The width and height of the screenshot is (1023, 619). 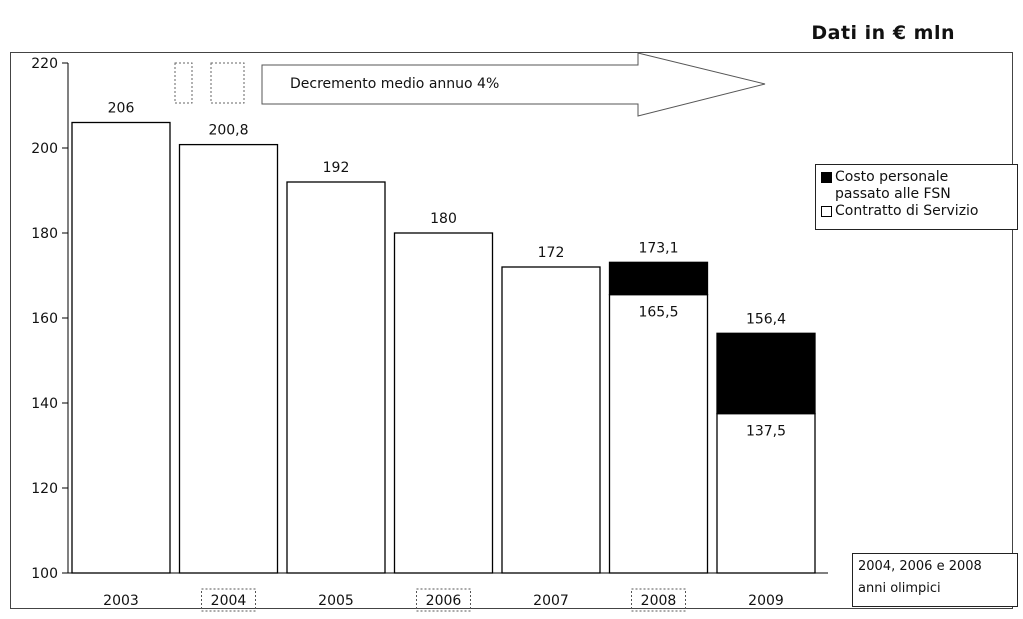 What do you see at coordinates (766, 493) in the screenshot?
I see `bar-contratto-2009` at bounding box center [766, 493].